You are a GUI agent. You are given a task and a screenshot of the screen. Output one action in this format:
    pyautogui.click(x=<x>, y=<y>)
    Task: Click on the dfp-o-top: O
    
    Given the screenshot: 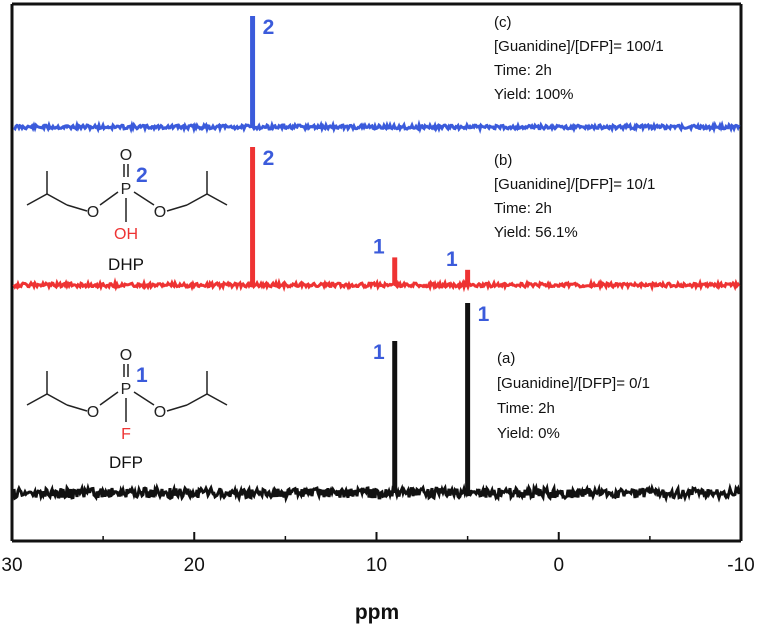 What is the action you would take?
    pyautogui.click(x=126, y=355)
    